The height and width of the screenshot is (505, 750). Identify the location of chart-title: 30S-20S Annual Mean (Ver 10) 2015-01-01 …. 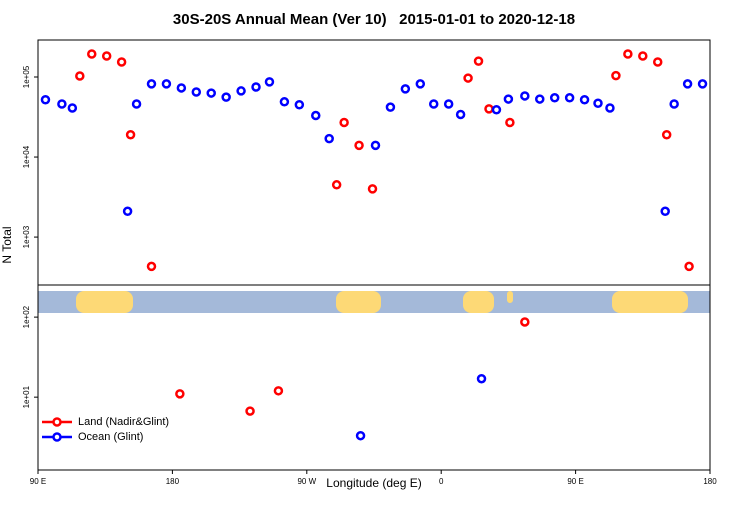
(374, 19).